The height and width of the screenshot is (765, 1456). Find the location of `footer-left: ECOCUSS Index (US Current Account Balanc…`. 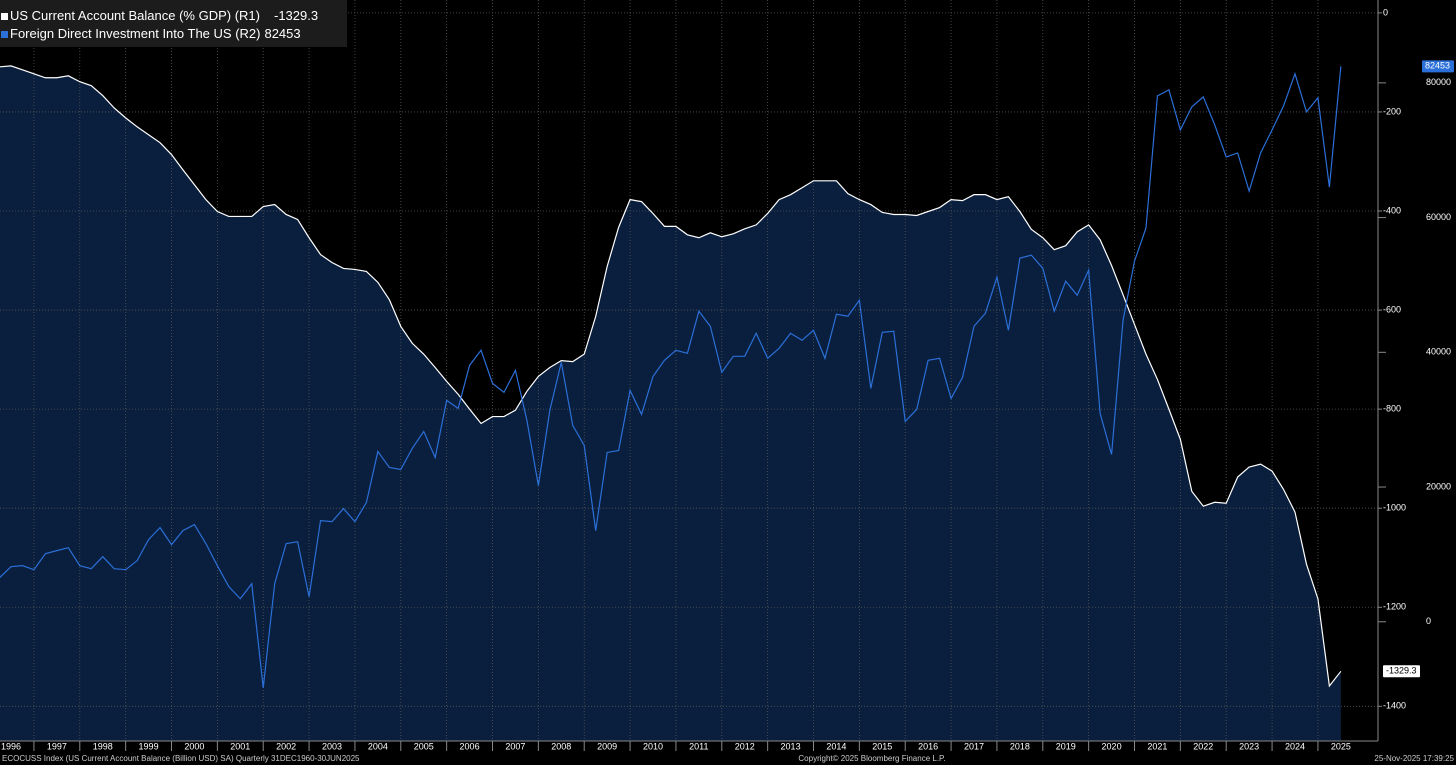

footer-left: ECOCUSS Index (US Current Account Balanc… is located at coordinates (181, 758).